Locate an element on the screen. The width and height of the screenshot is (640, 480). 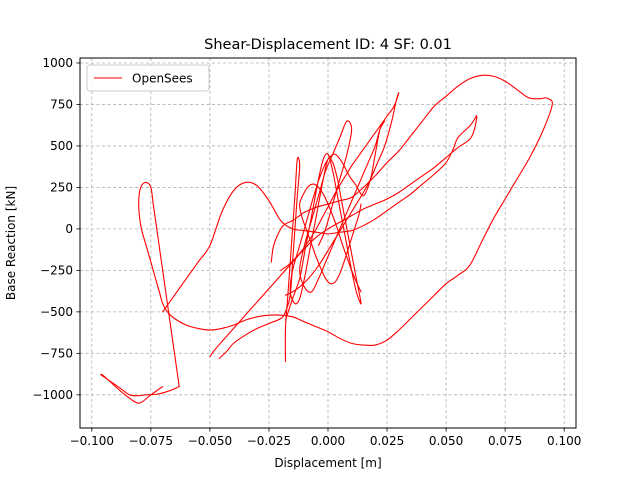
x-tick-label-3: −0.025 is located at coordinates (269, 441).